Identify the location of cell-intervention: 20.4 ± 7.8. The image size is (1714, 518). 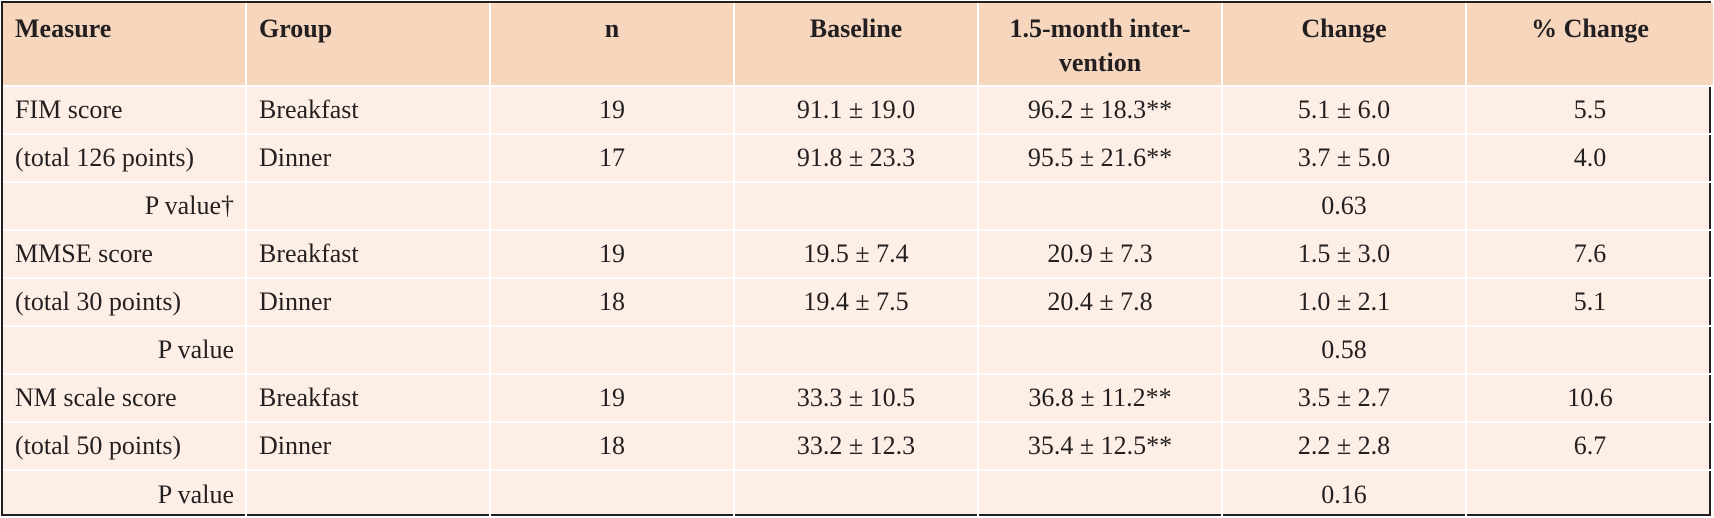
(1100, 301).